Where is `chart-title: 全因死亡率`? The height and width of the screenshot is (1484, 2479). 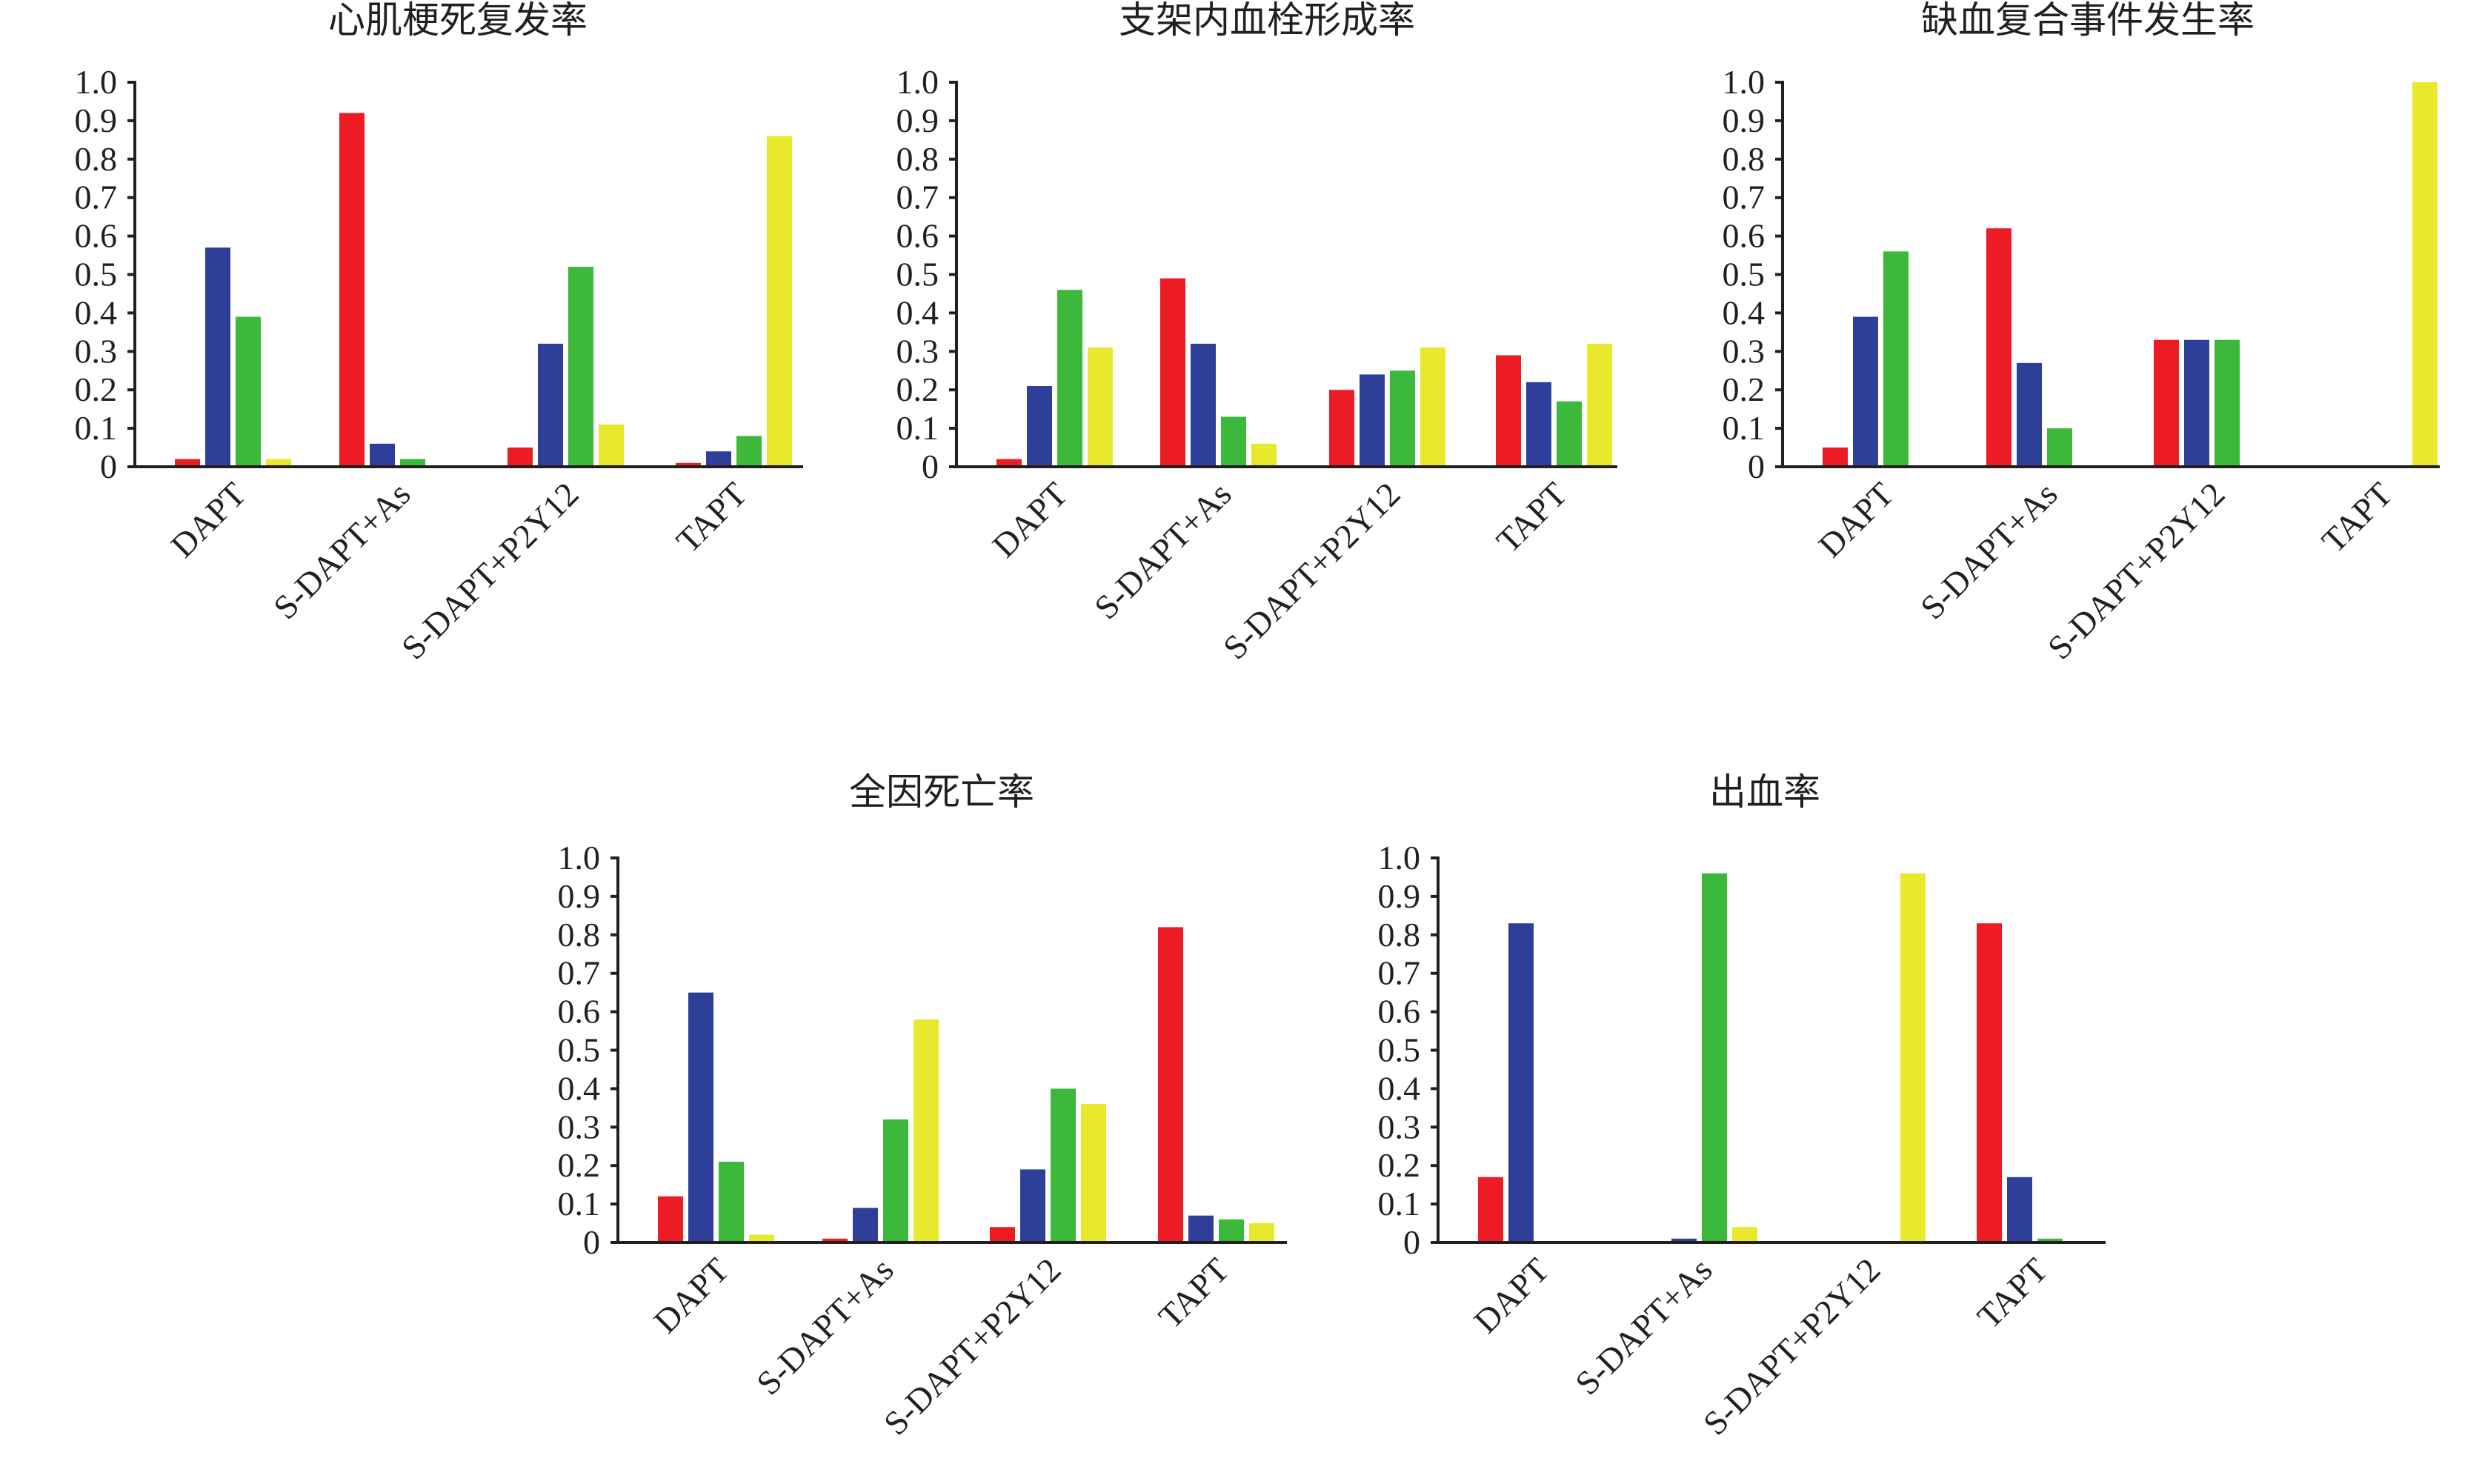 chart-title: 全因死亡率 is located at coordinates (941, 792).